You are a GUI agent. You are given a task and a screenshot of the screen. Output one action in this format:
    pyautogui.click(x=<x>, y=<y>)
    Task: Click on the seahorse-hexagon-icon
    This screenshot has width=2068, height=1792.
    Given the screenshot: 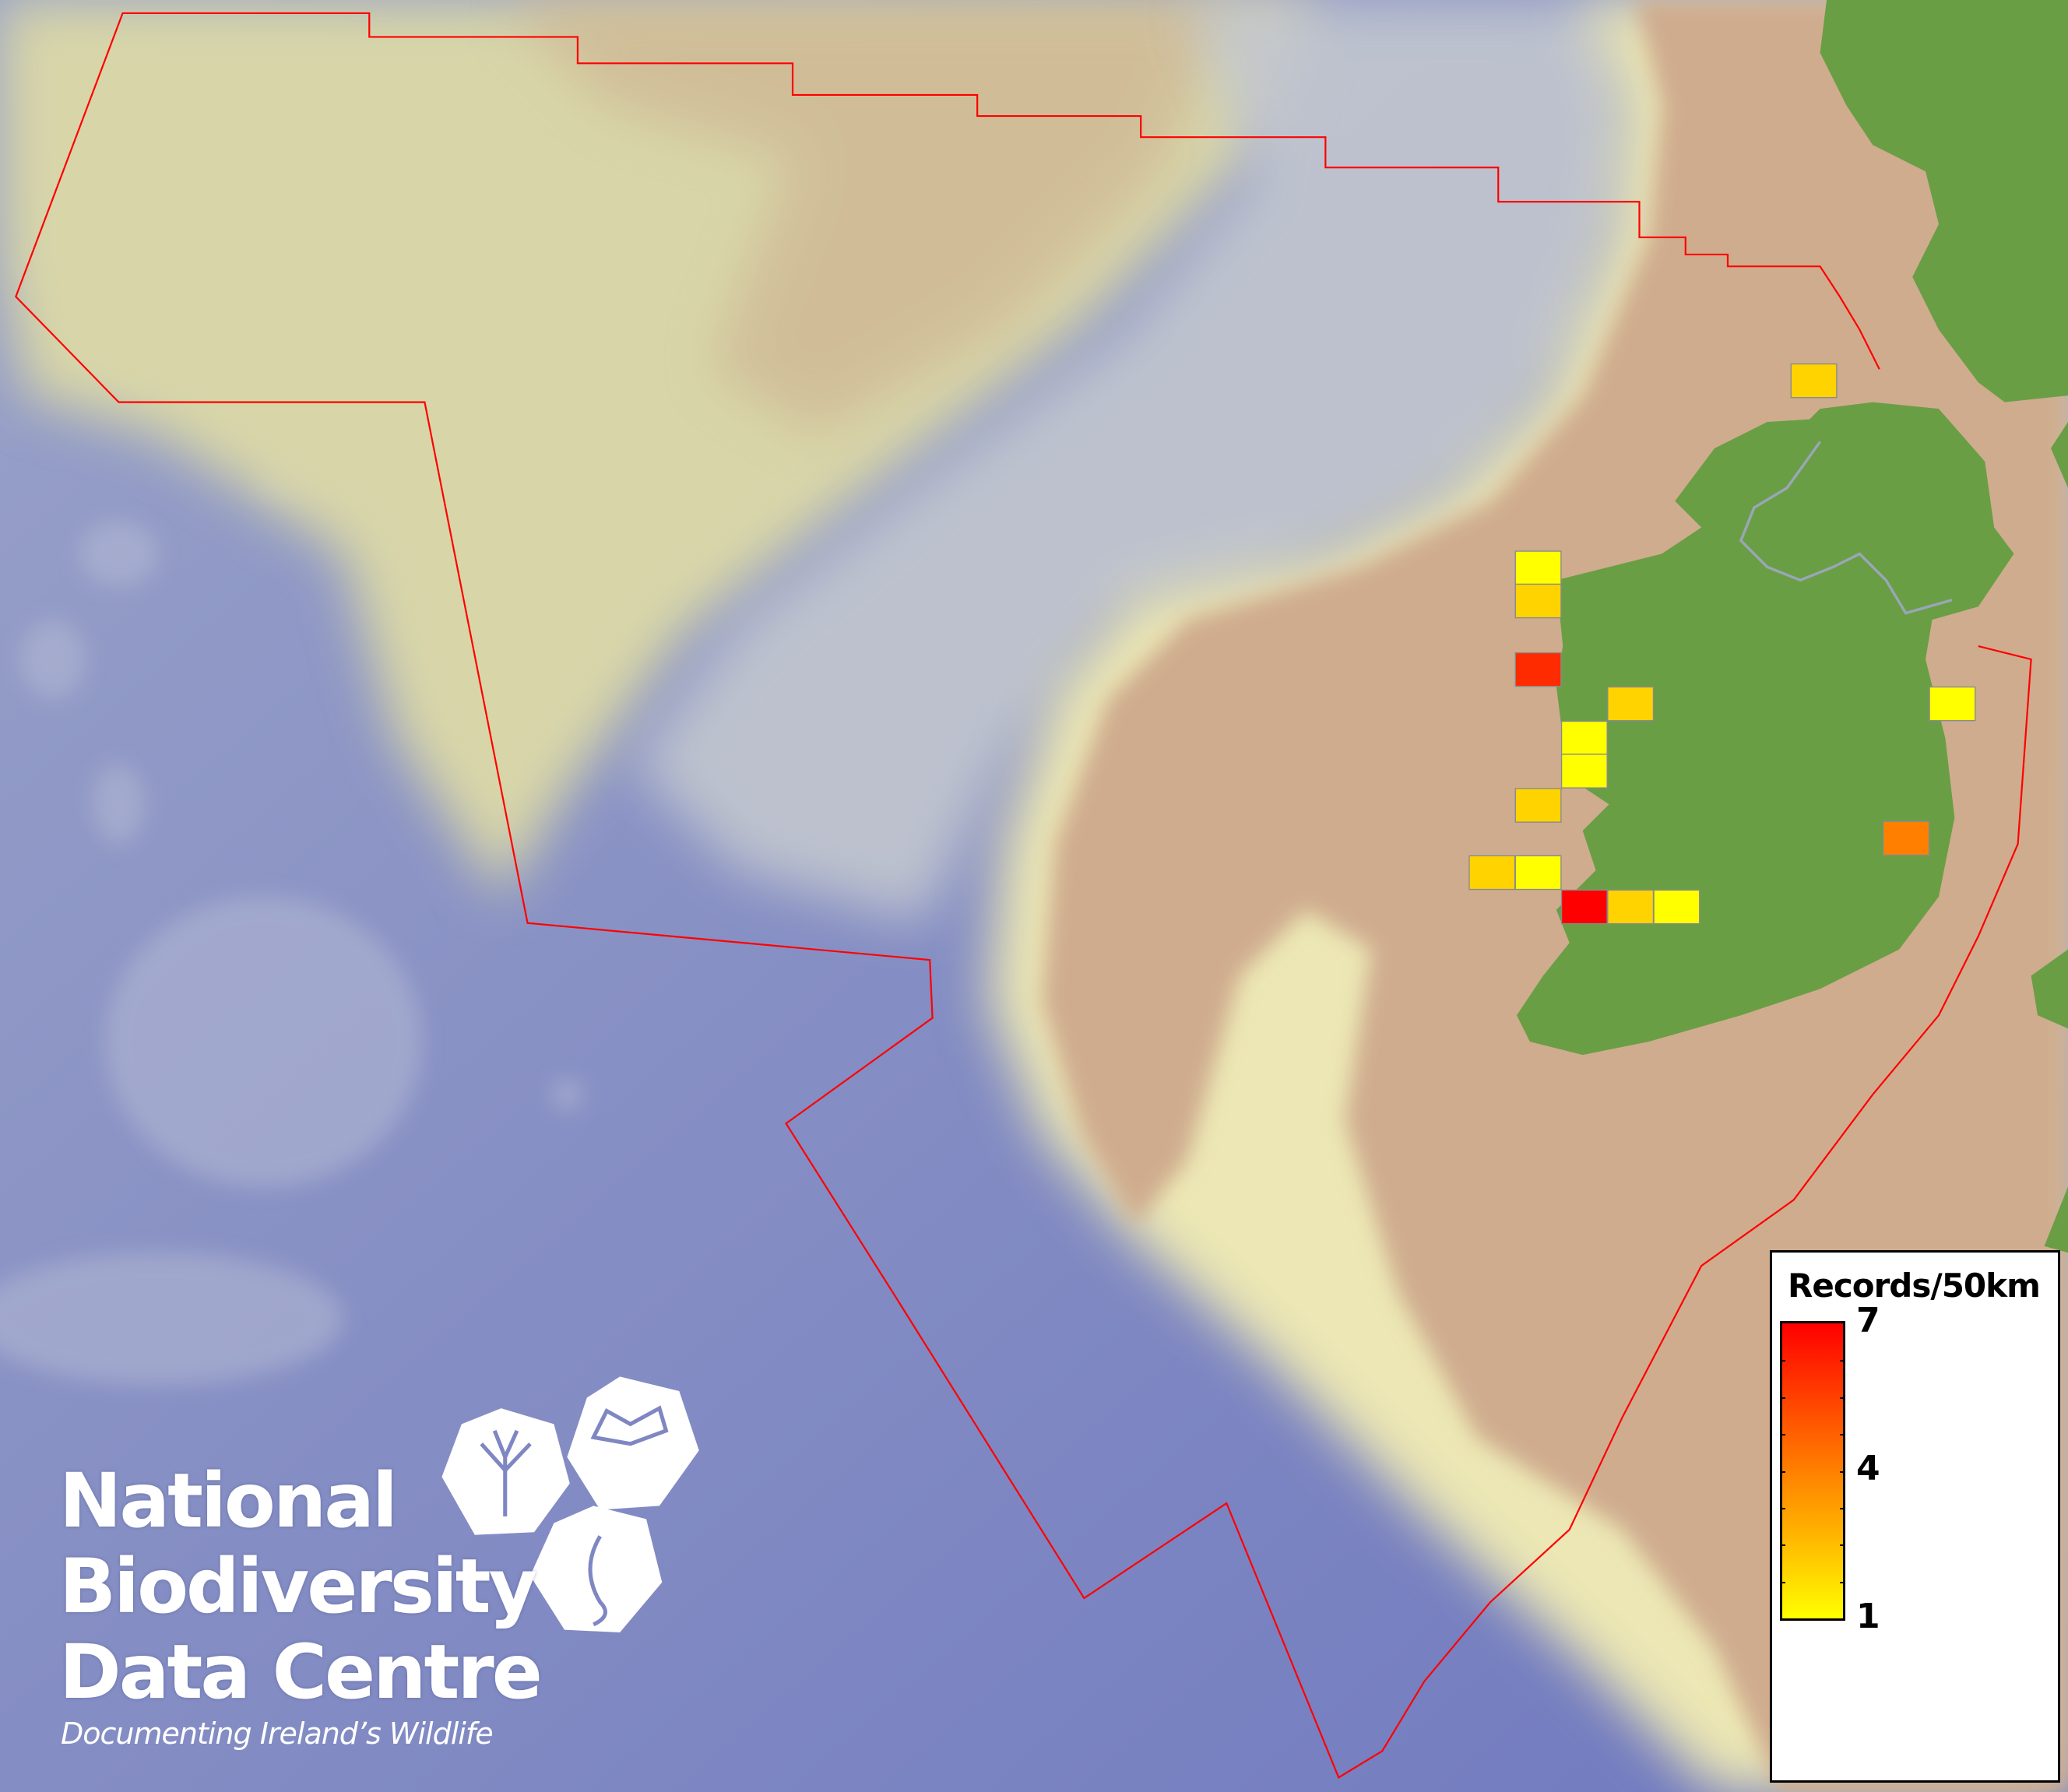 What is the action you would take?
    pyautogui.click(x=596, y=1569)
    